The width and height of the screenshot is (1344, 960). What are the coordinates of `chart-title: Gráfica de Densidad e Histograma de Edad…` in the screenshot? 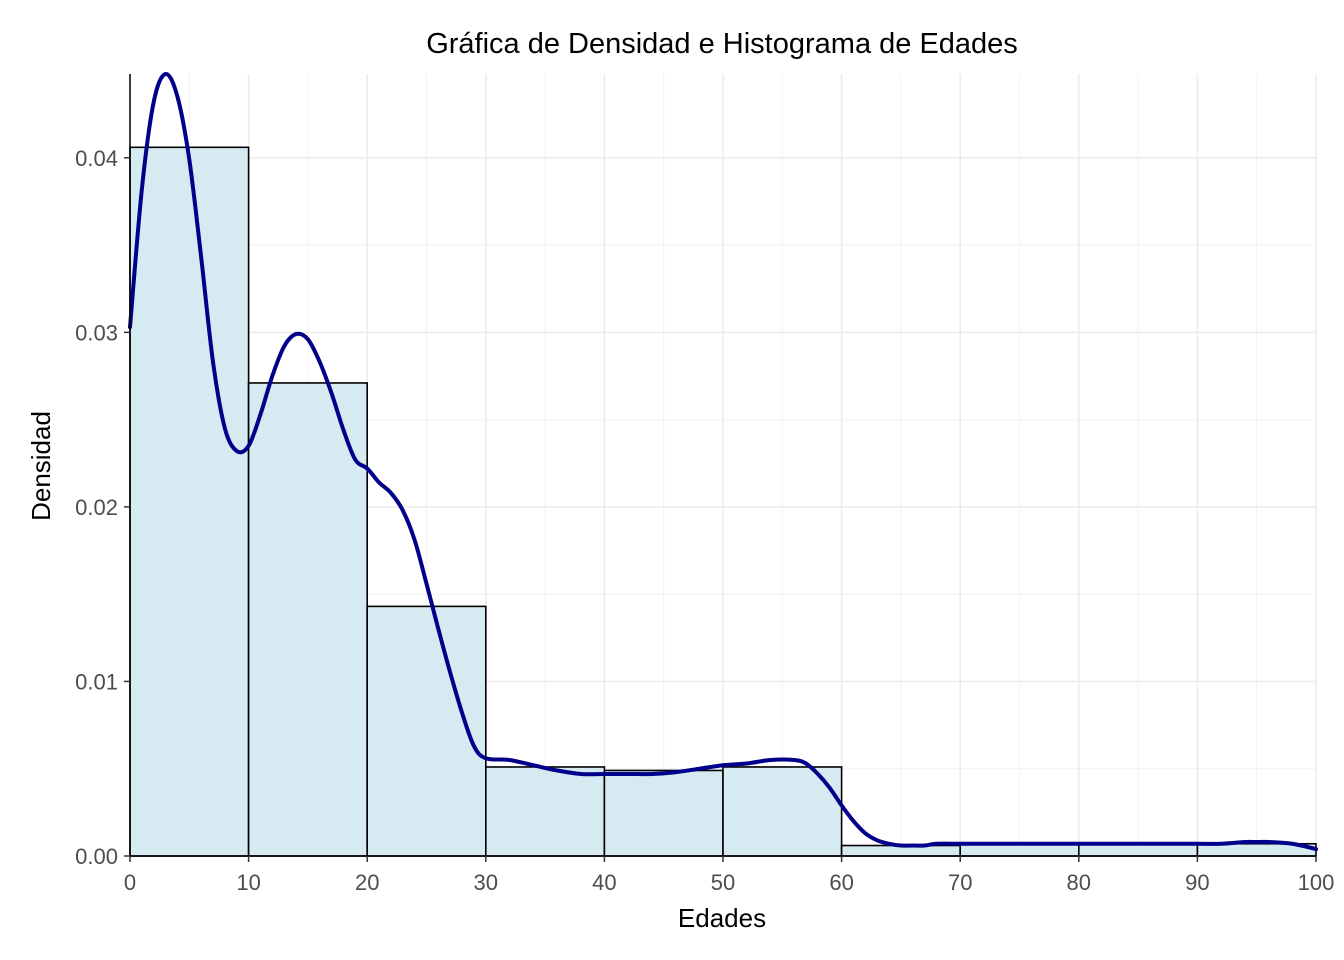 It's located at (722, 44).